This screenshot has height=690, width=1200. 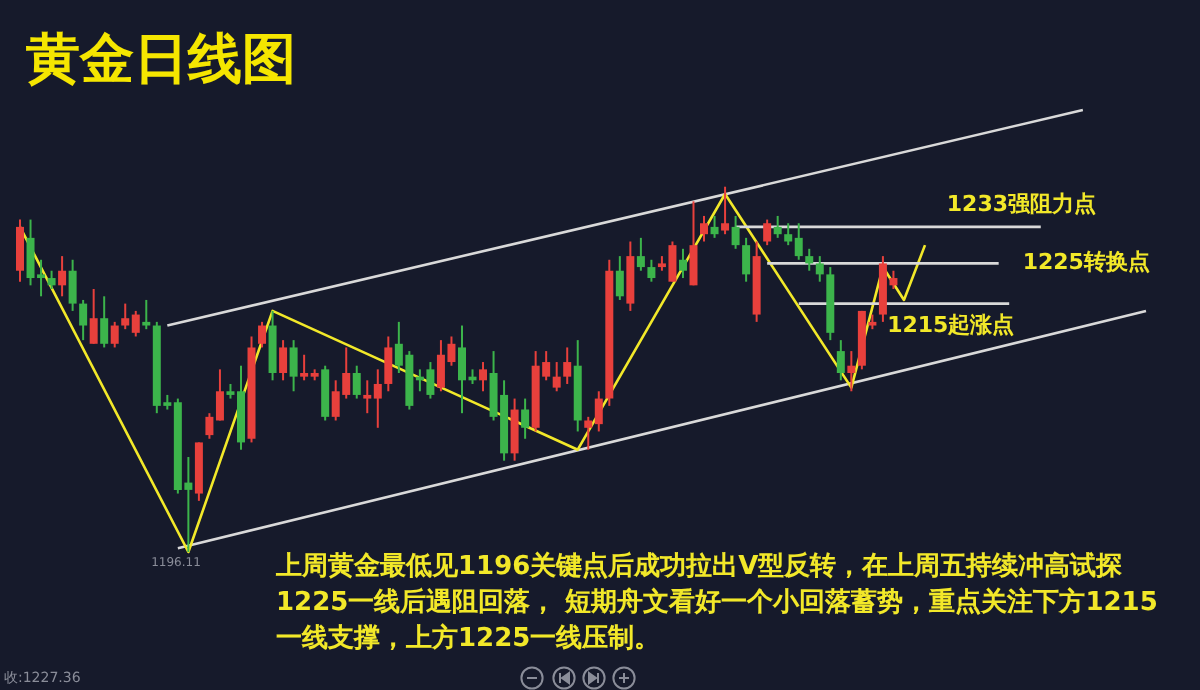 I want to click on chart-title: 黄金日线图, so click(x=160, y=59).